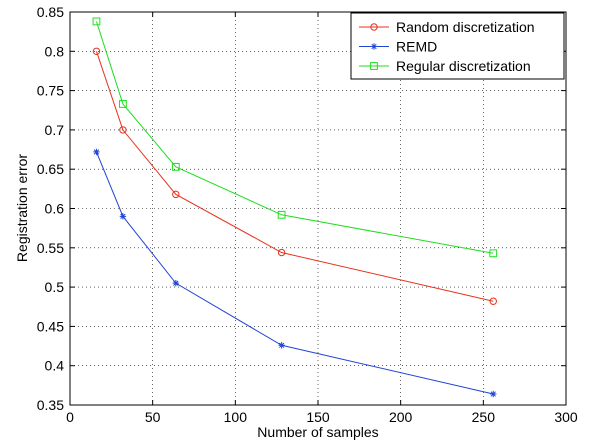 This screenshot has width=592, height=443. I want to click on y-tick-label: 0.5, so click(55, 287).